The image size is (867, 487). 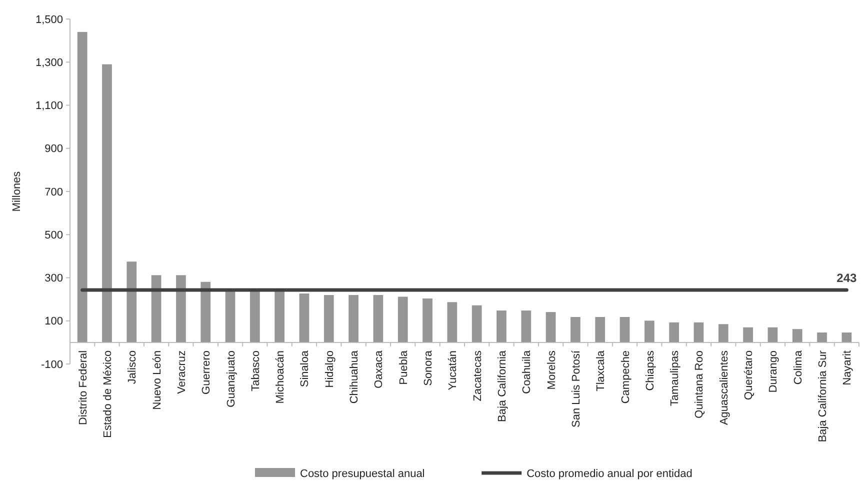 What do you see at coordinates (49, 62) in the screenshot?
I see `y-tick-label: 1,300` at bounding box center [49, 62].